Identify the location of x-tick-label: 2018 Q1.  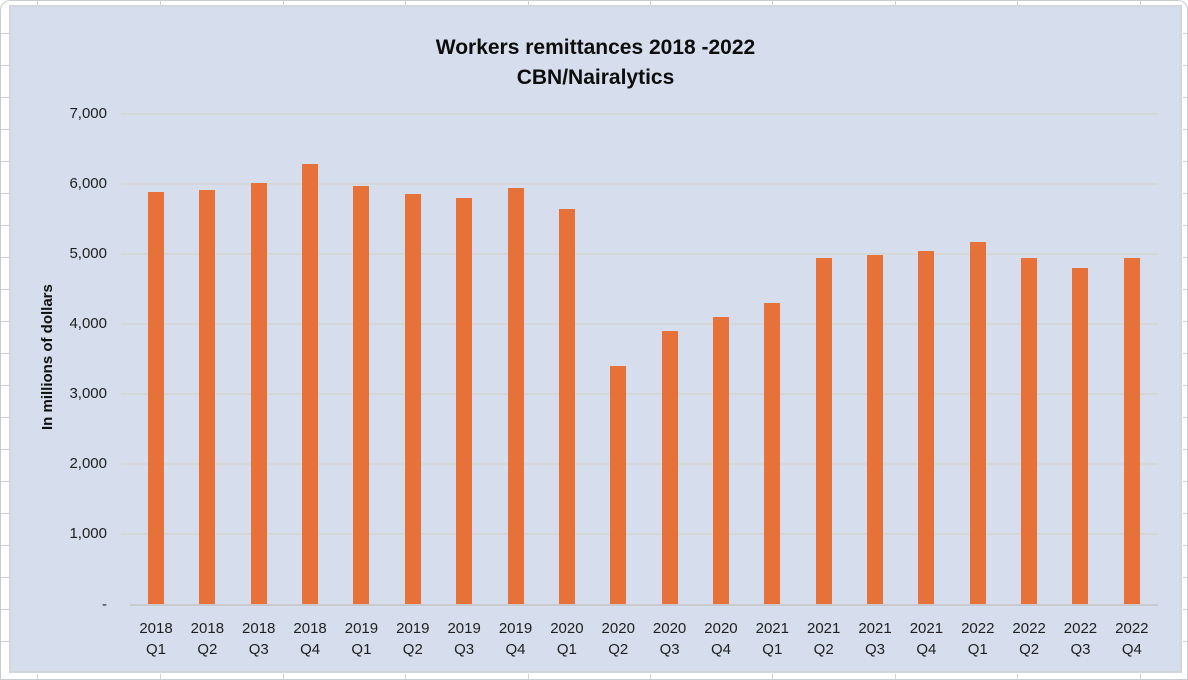
(156, 639).